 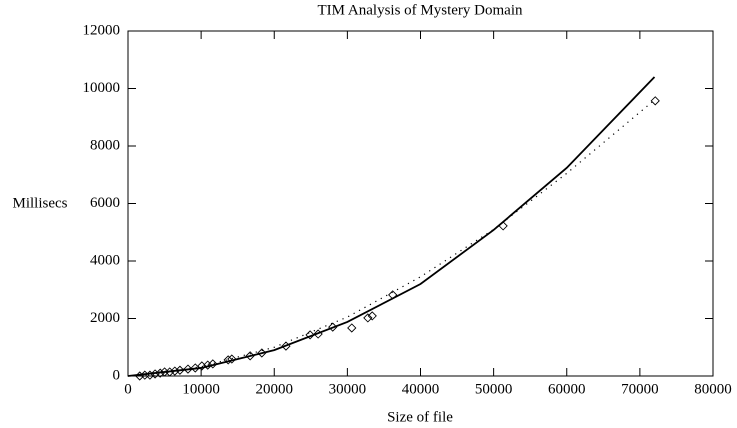 What do you see at coordinates (567, 389) in the screenshot?
I see `x-tick-label: 60000` at bounding box center [567, 389].